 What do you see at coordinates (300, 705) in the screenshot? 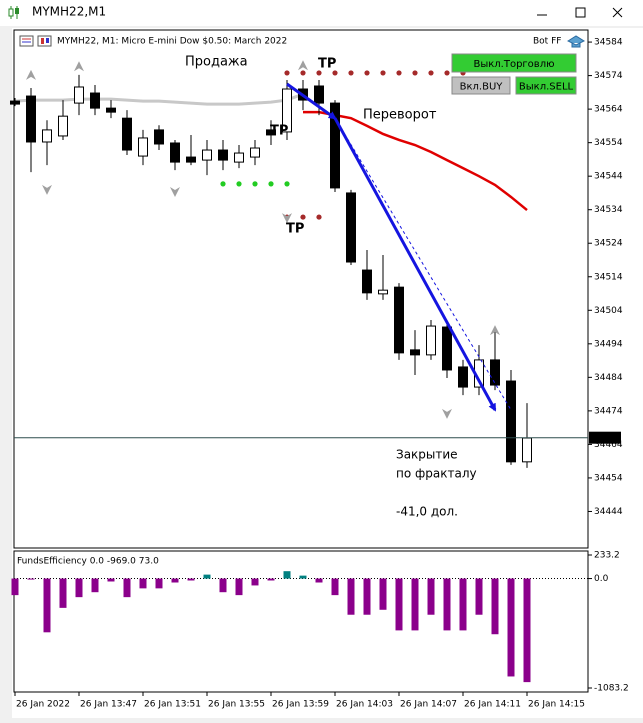
I see `x-tick-label: 26 Jan 13:59` at bounding box center [300, 705].